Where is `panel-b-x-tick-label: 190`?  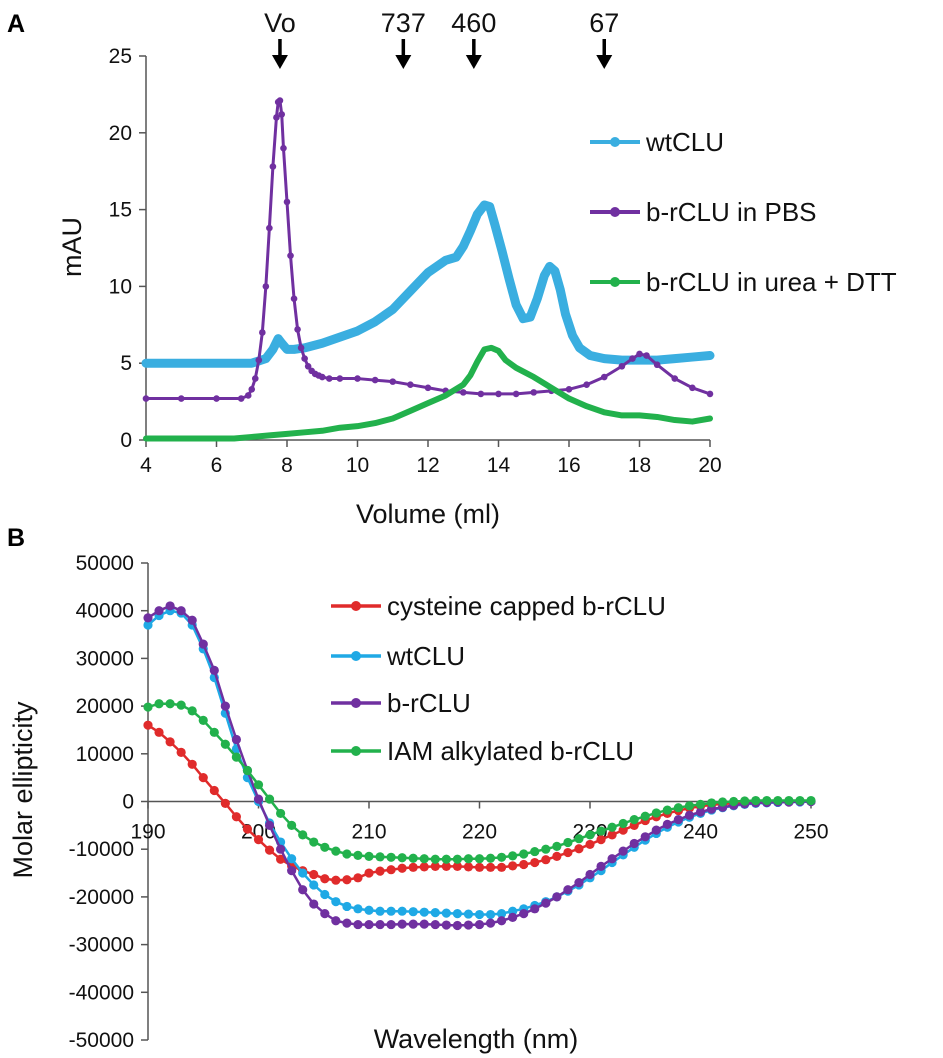 panel-b-x-tick-label: 190 is located at coordinates (147, 832).